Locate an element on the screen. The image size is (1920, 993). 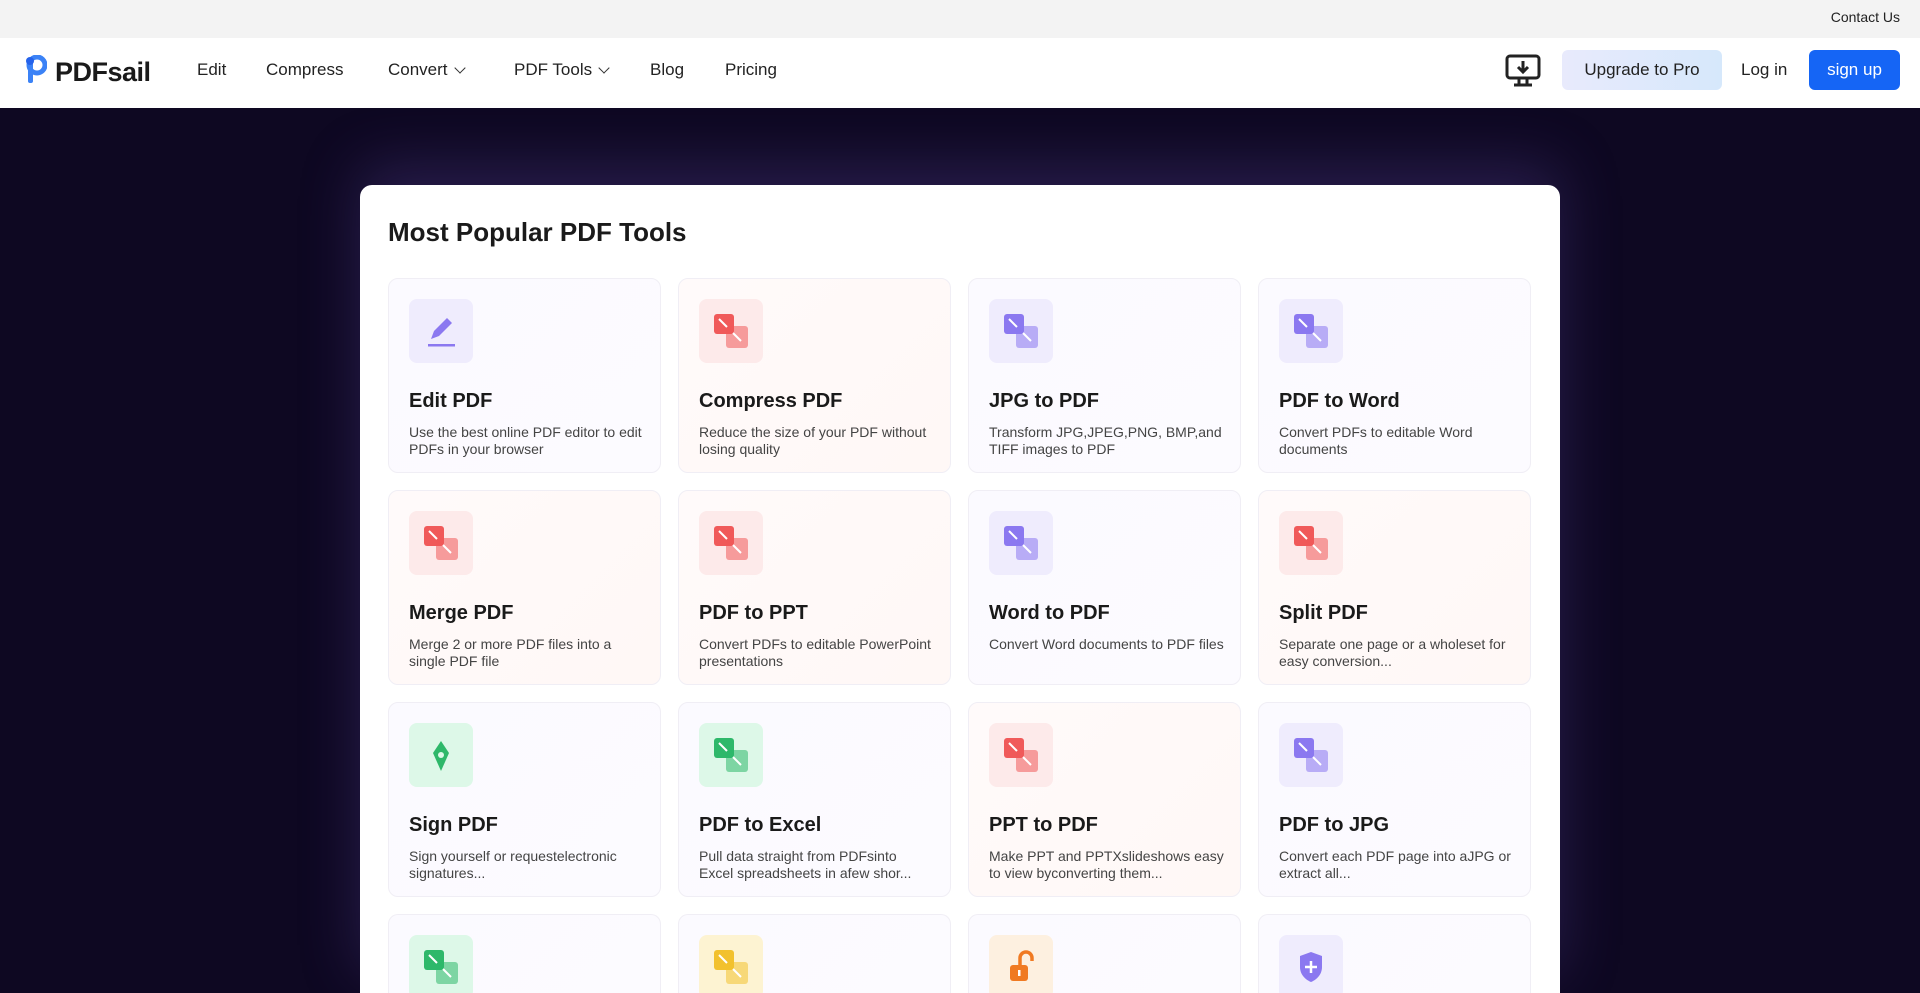
top-bar: Contact Us is located at coordinates (960, 19).